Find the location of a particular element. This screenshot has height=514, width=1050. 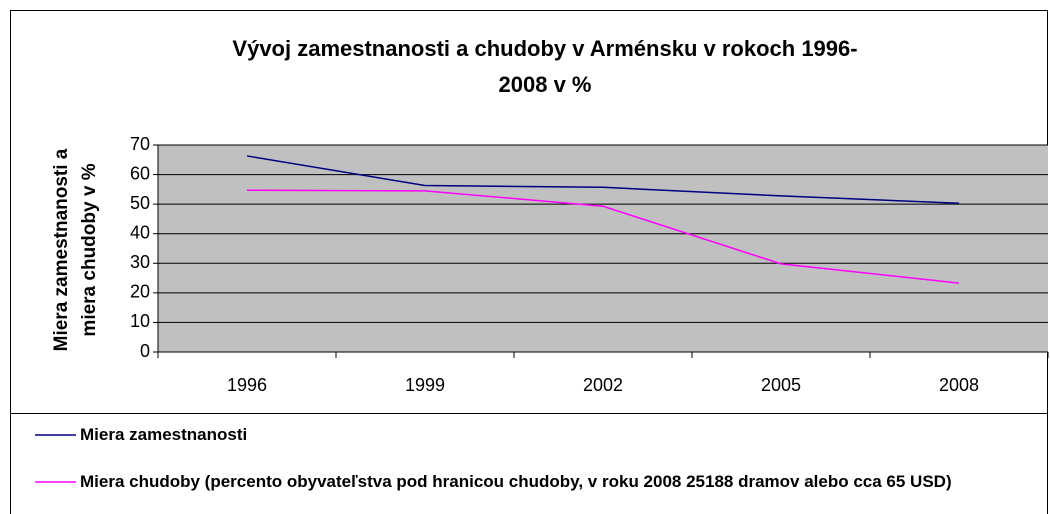

y-tick-label: 20 is located at coordinates (140, 292).